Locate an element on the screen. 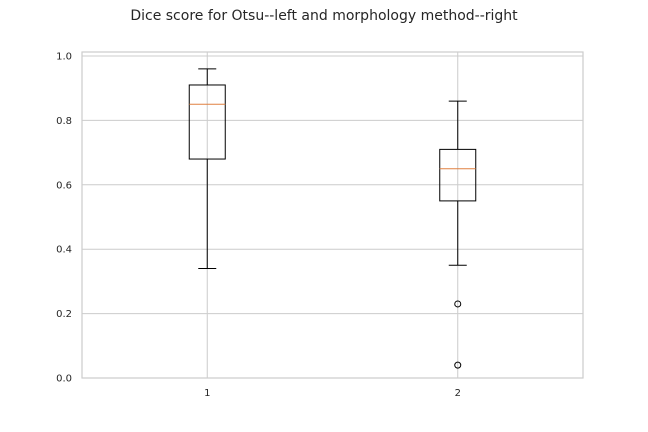 Image resolution: width=648 pixels, height=432 pixels. y-axis-ticks: 0.0 0.2 0.4 0.6 0.8 1.0 is located at coordinates (64, 218).